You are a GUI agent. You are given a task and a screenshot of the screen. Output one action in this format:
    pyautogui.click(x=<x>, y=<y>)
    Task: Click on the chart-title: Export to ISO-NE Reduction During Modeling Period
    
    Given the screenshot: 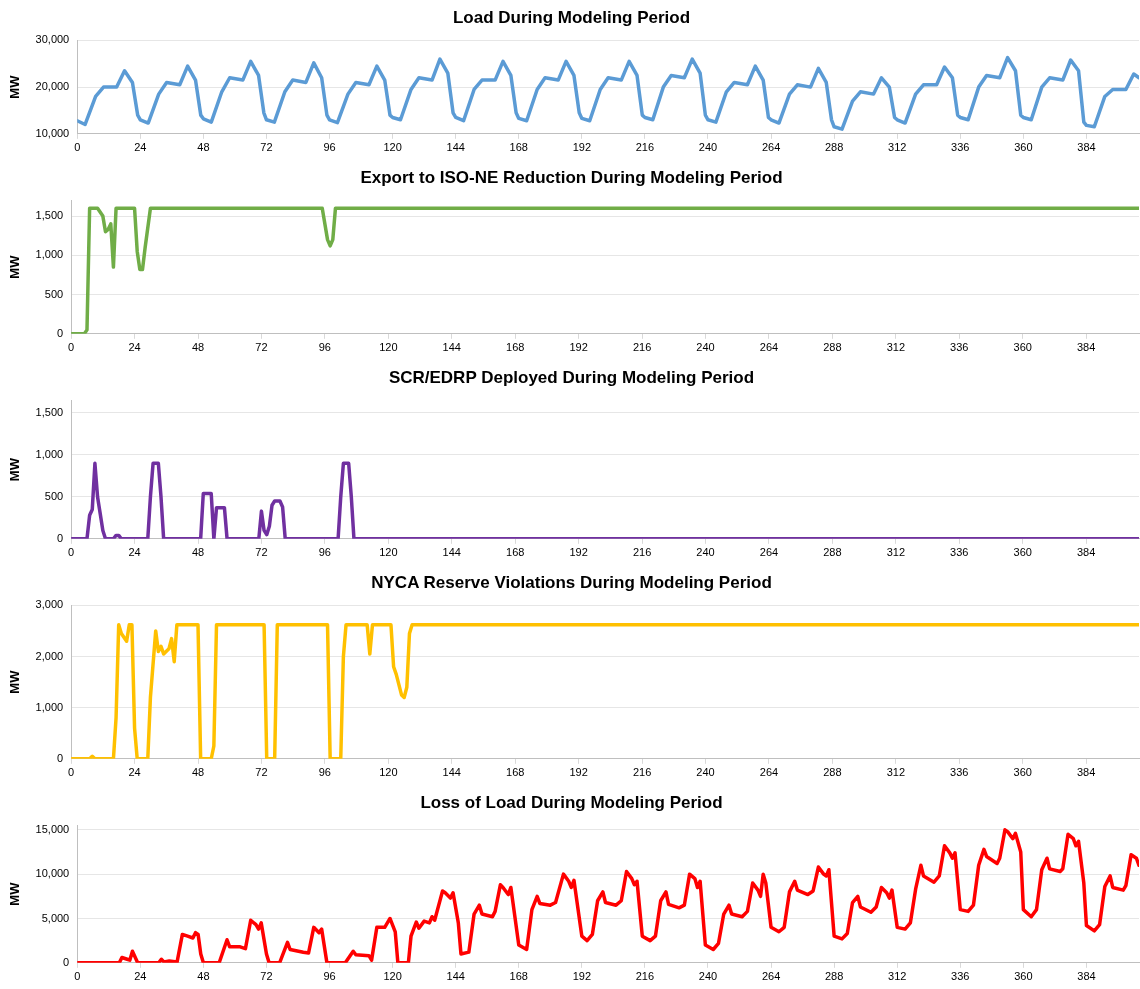 What is the action you would take?
    pyautogui.click(x=571, y=177)
    